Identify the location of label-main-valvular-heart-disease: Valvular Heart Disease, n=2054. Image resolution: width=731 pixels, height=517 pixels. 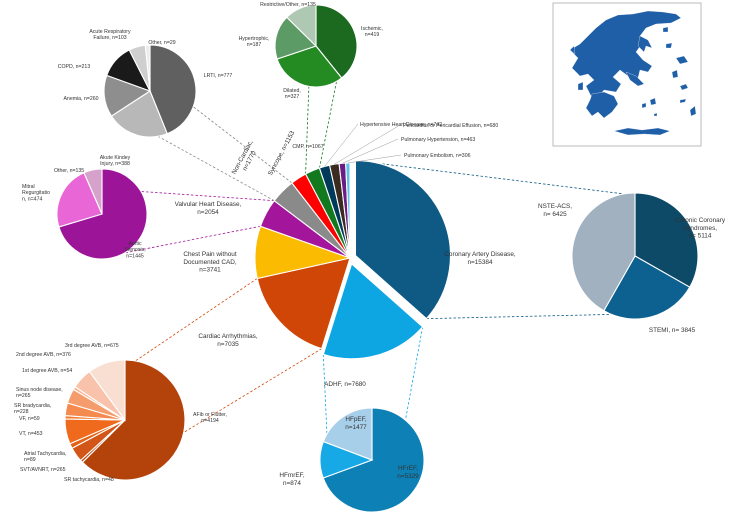
(208, 208).